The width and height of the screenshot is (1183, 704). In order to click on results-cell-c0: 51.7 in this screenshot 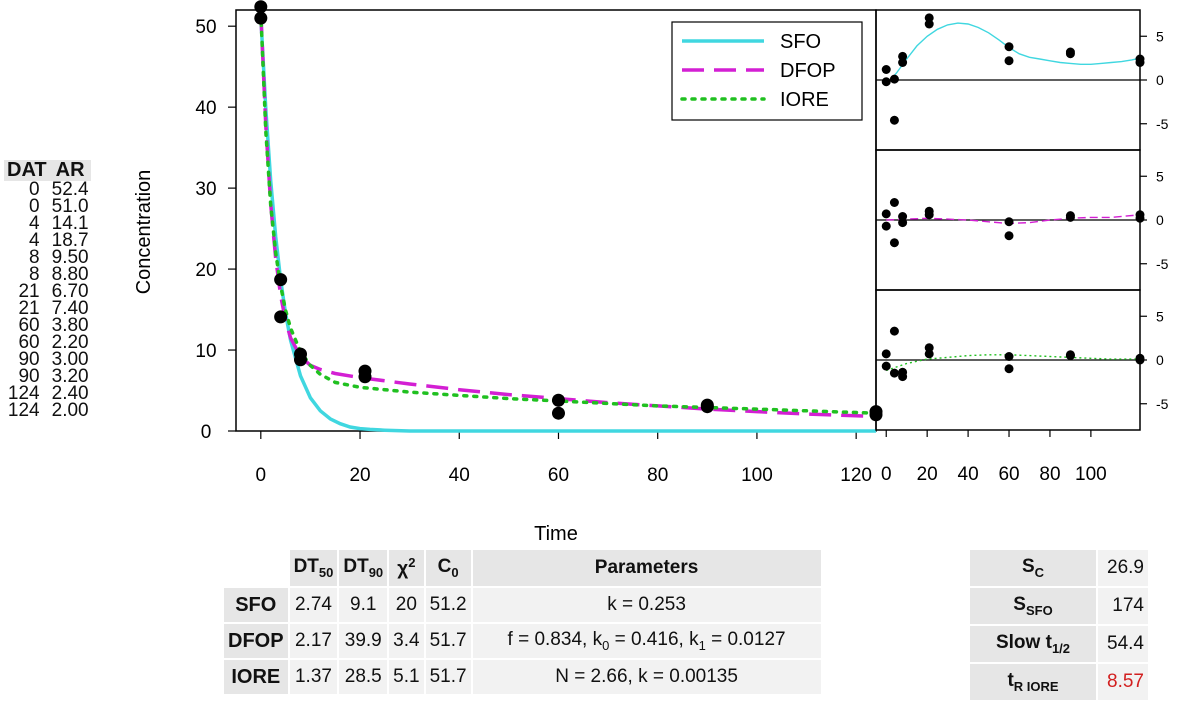, I will do `click(448, 641)`.